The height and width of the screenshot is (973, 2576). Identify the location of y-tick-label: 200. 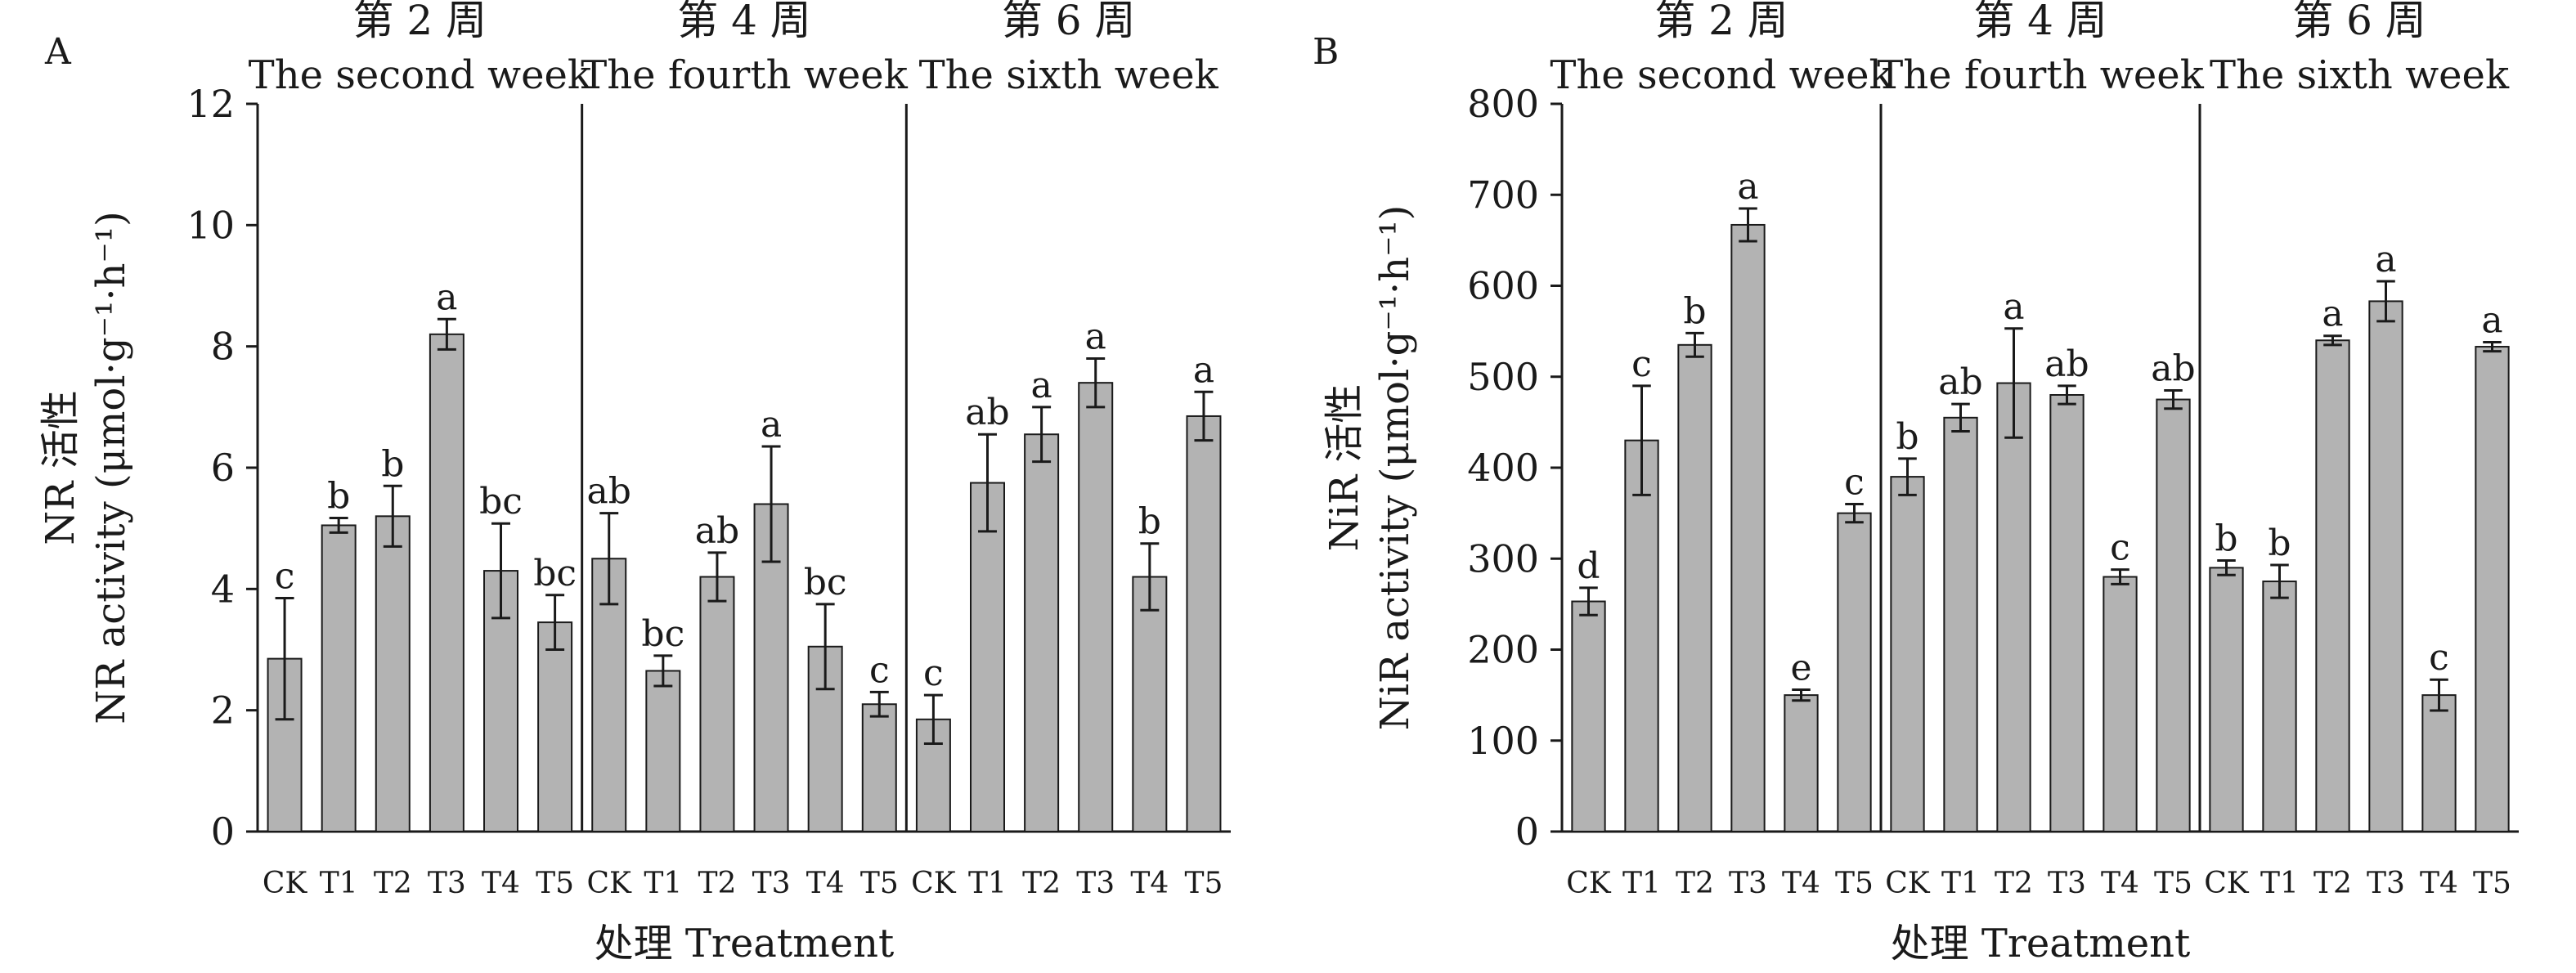
(1503, 650).